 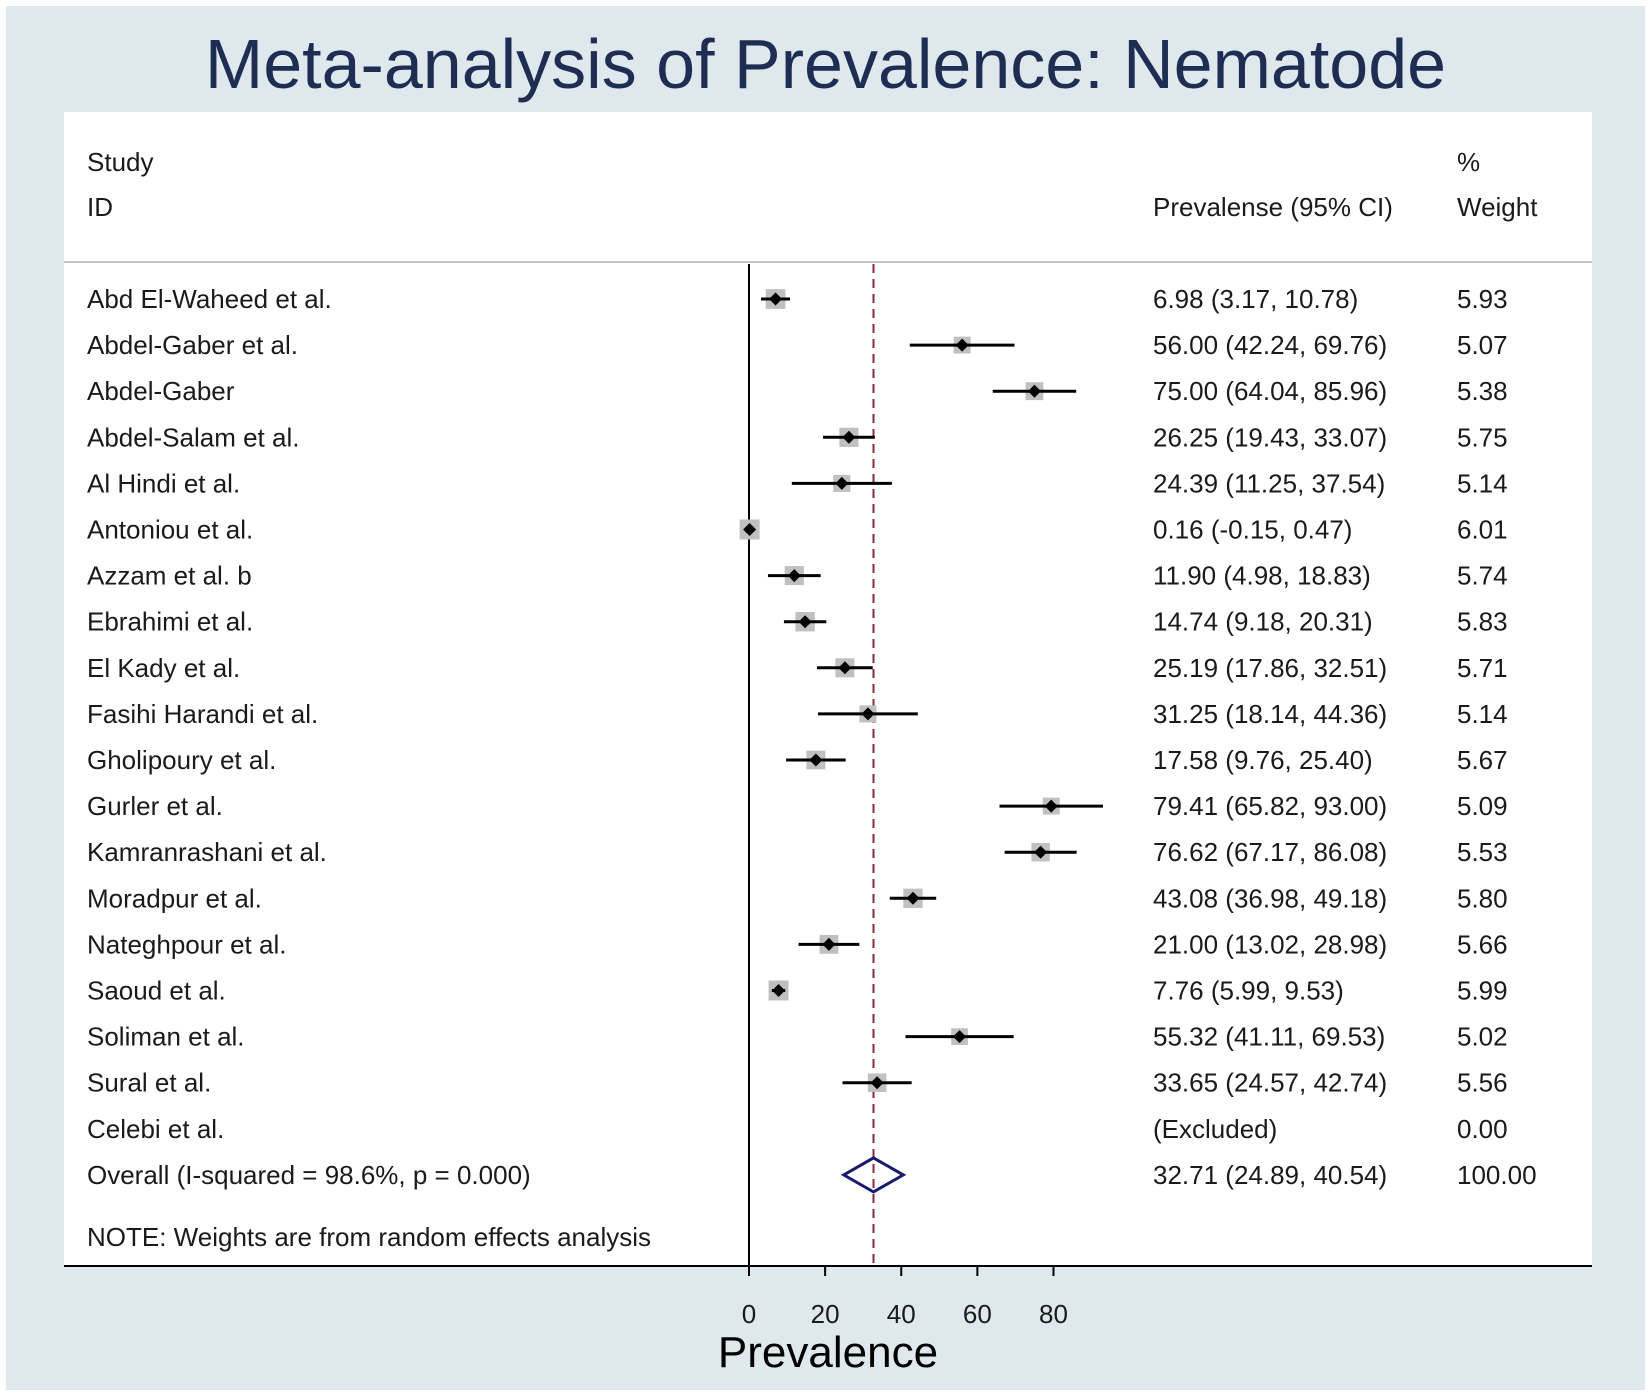 What do you see at coordinates (1497, 207) in the screenshot?
I see `header-weight: Weight` at bounding box center [1497, 207].